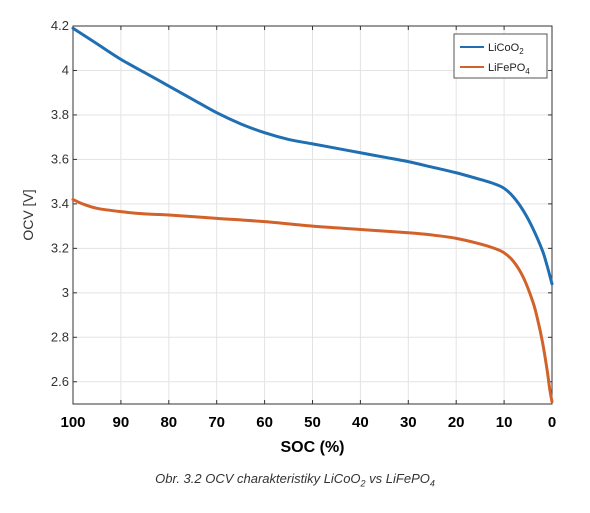 The image size is (590, 513). I want to click on caption-sub-2: 4, so click(432, 483).